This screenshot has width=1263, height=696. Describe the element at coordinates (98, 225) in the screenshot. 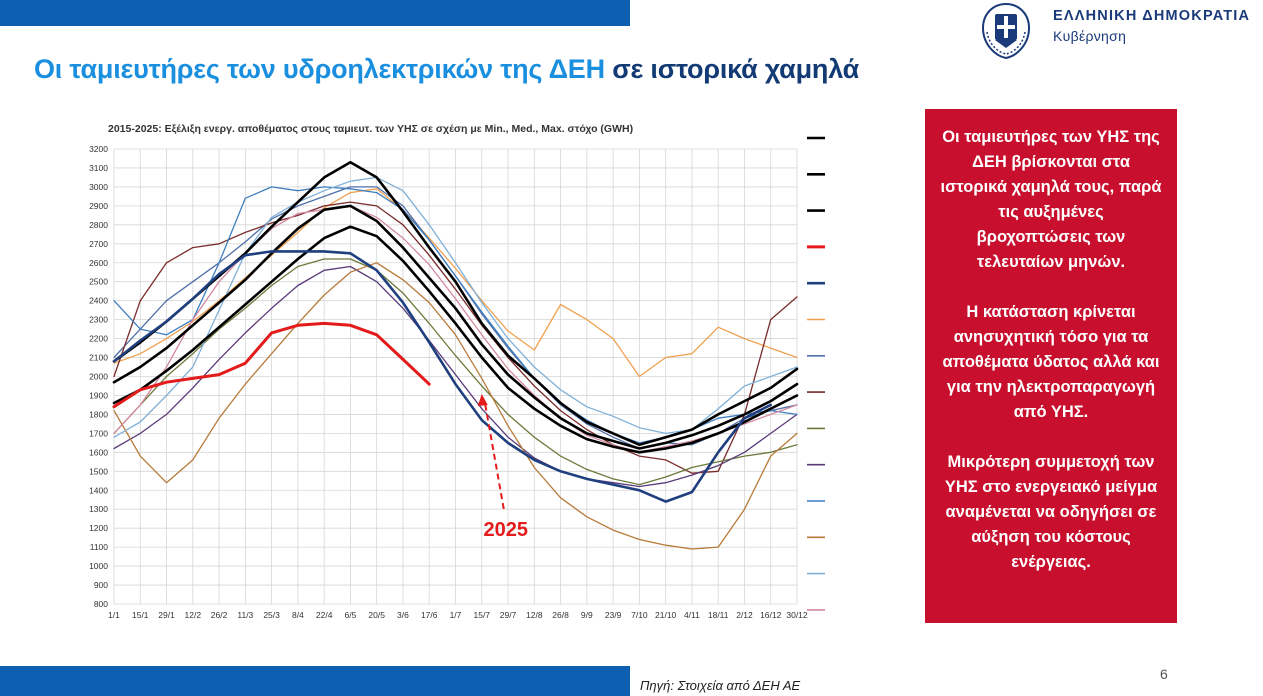

I see `y-tick-label: 2800` at that location.